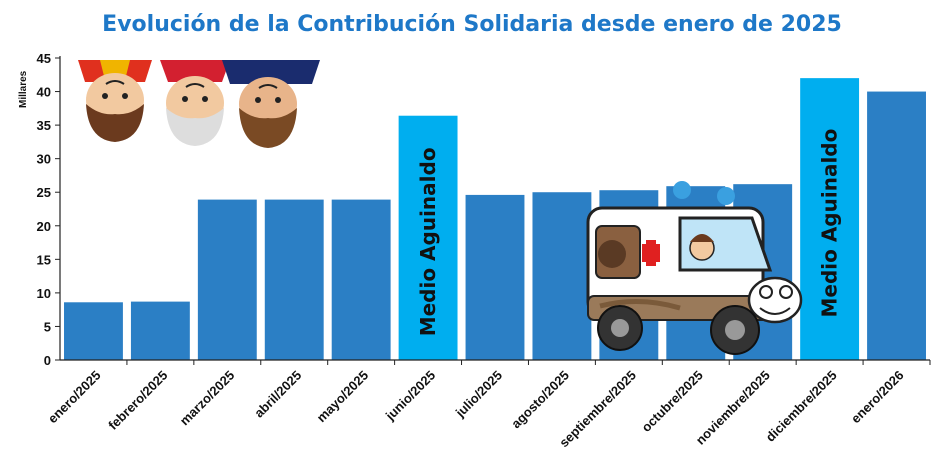 This screenshot has width=950, height=474. What do you see at coordinates (361, 279) in the screenshot?
I see `bar-mayo-2025` at bounding box center [361, 279].